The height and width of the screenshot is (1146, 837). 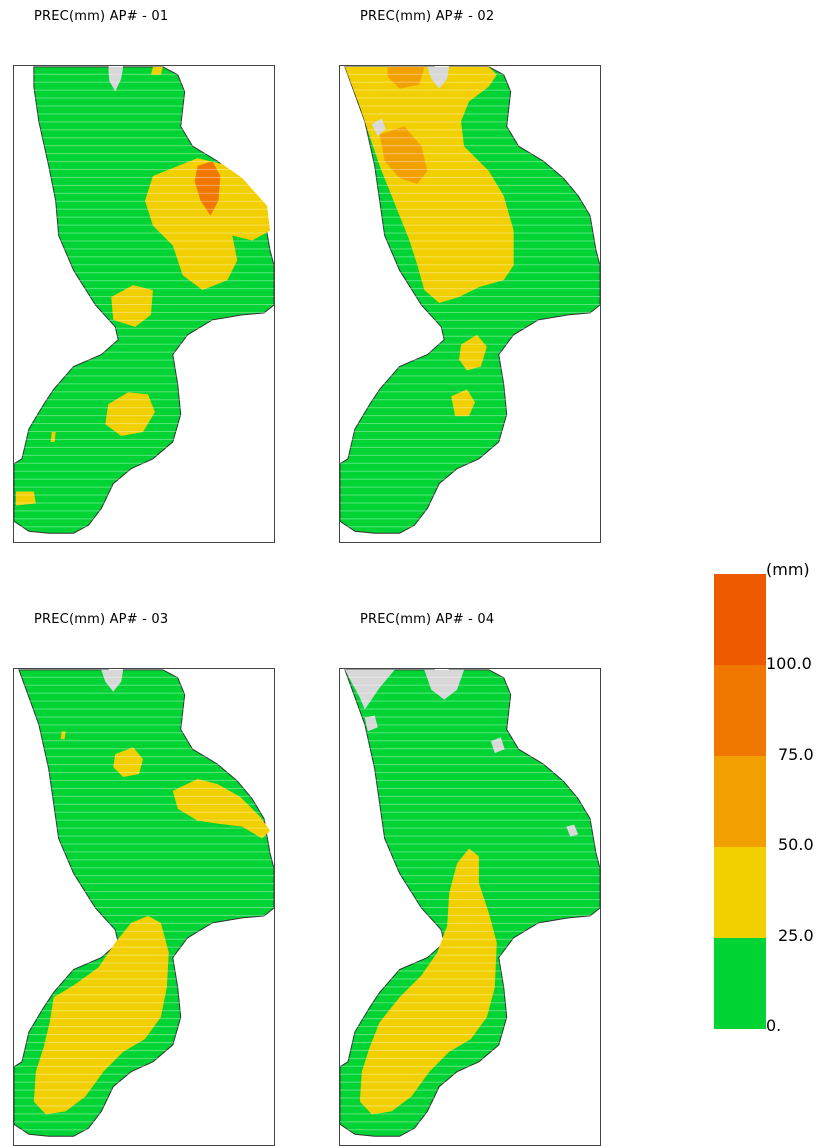 I want to click on legend-label-25: 25.0, so click(x=796, y=935).